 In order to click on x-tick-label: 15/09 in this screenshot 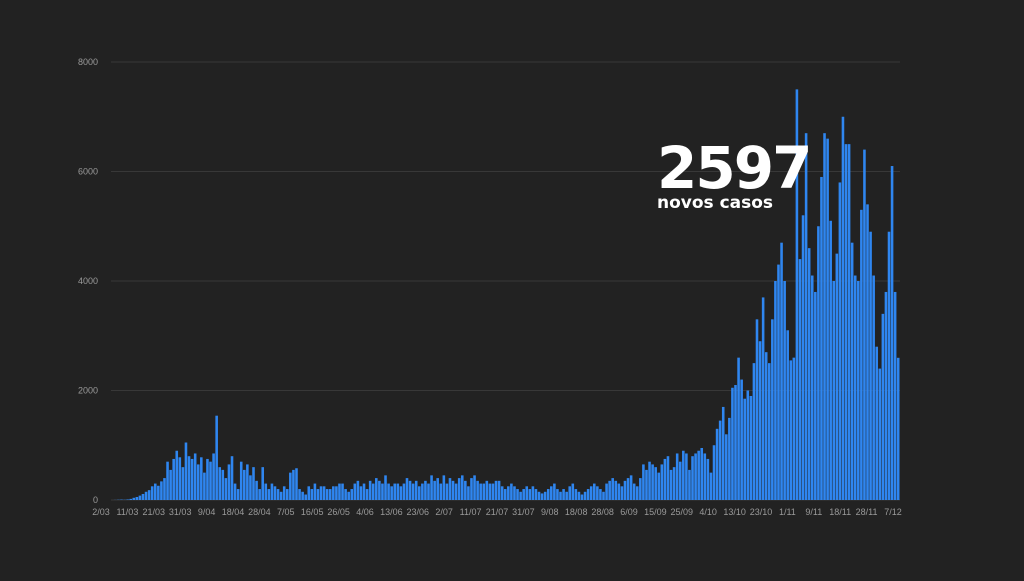, I will do `click(655, 512)`.